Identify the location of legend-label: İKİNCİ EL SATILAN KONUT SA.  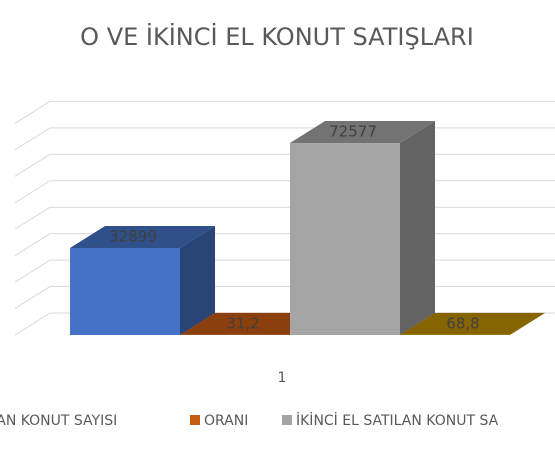
(397, 420).